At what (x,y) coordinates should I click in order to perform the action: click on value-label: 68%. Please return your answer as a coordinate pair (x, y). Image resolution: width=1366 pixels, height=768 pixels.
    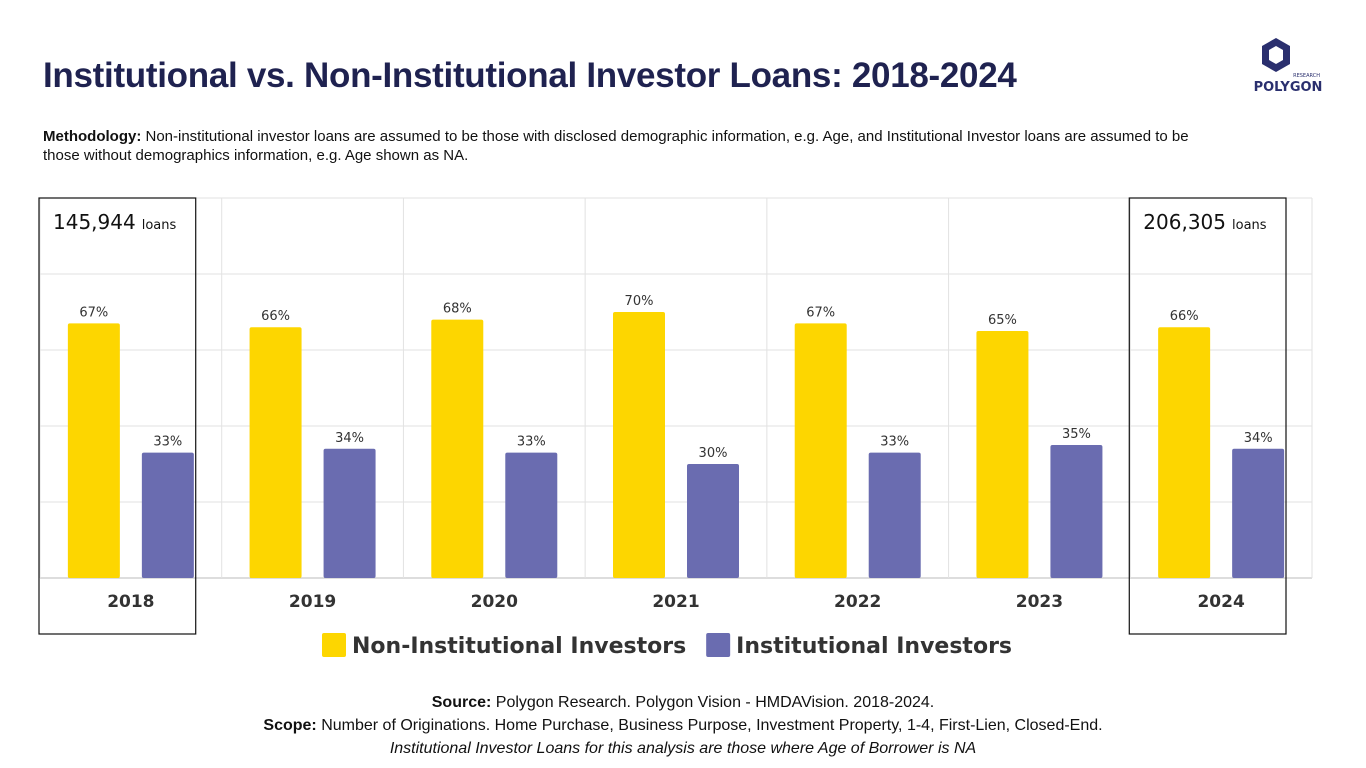
    Looking at the image, I should click on (457, 309).